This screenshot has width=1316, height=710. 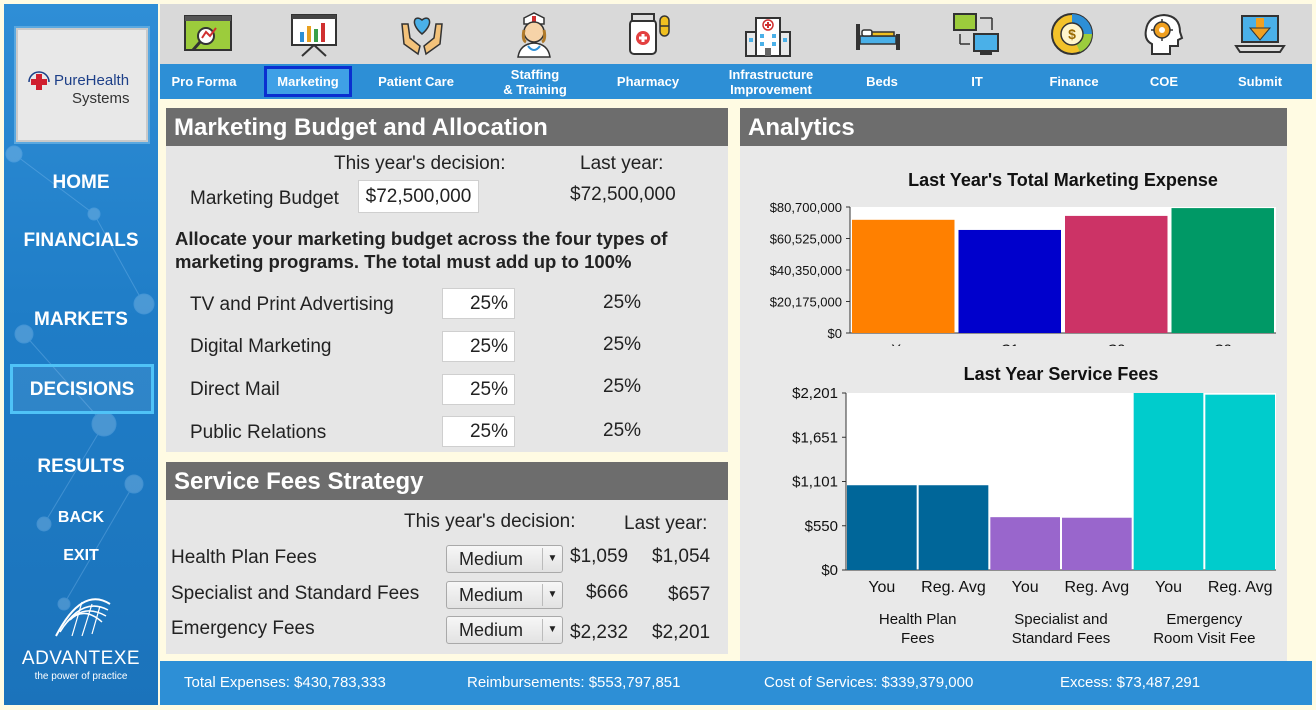 I want to click on head-gear-icon, so click(x=1164, y=34).